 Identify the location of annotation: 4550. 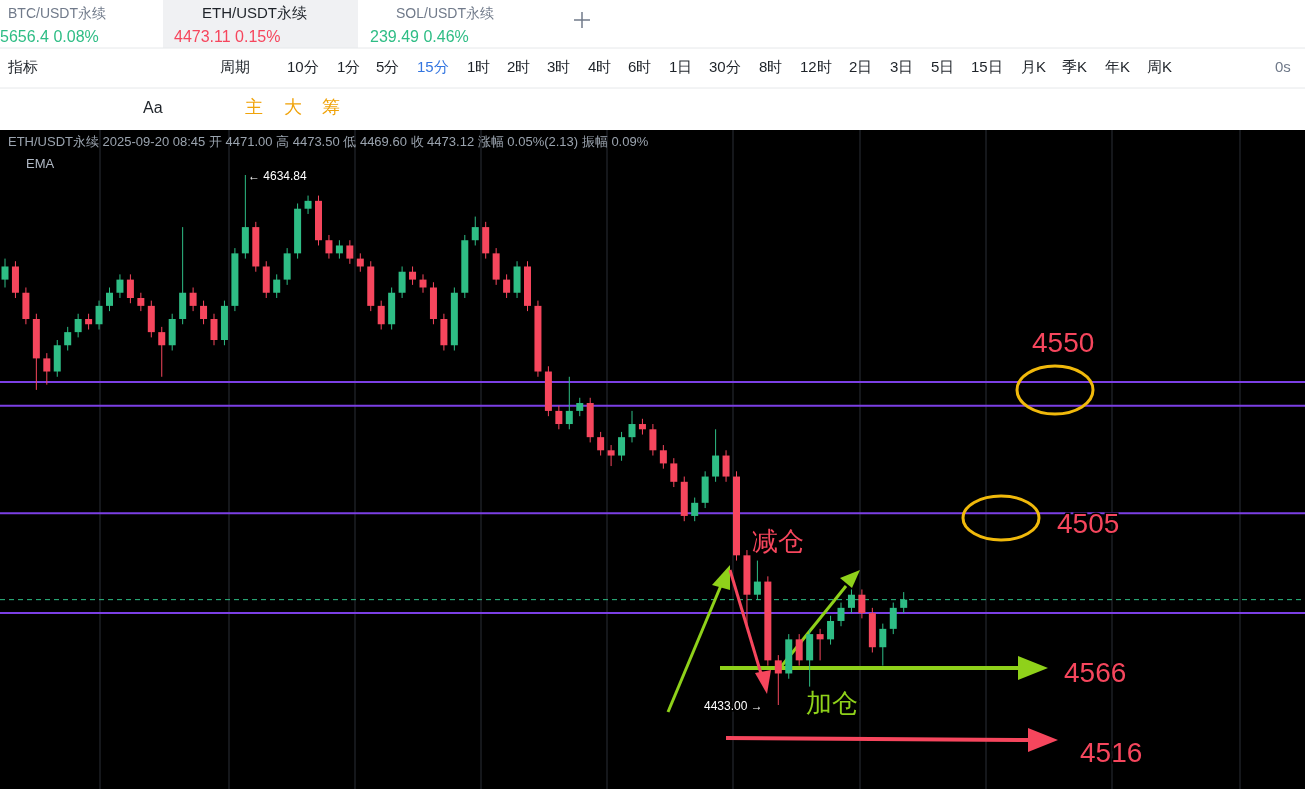
(1063, 342).